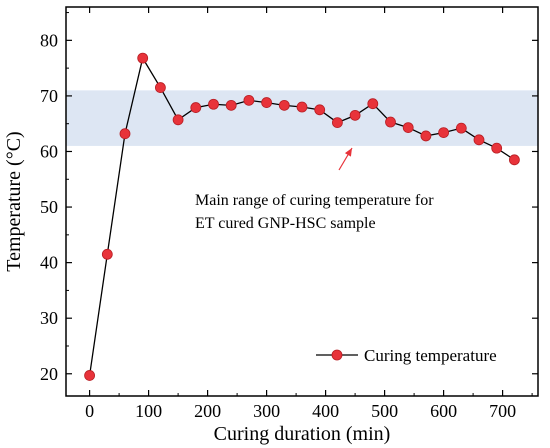 This screenshot has width=550, height=448. Describe the element at coordinates (49, 263) in the screenshot. I see `y-tick-label: 40` at that location.